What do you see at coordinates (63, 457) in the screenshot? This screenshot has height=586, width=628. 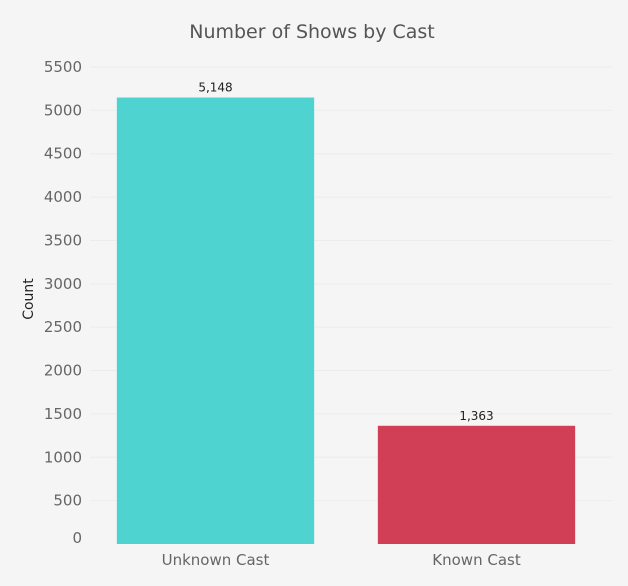 I see `y-tick-label: 1000` at bounding box center [63, 457].